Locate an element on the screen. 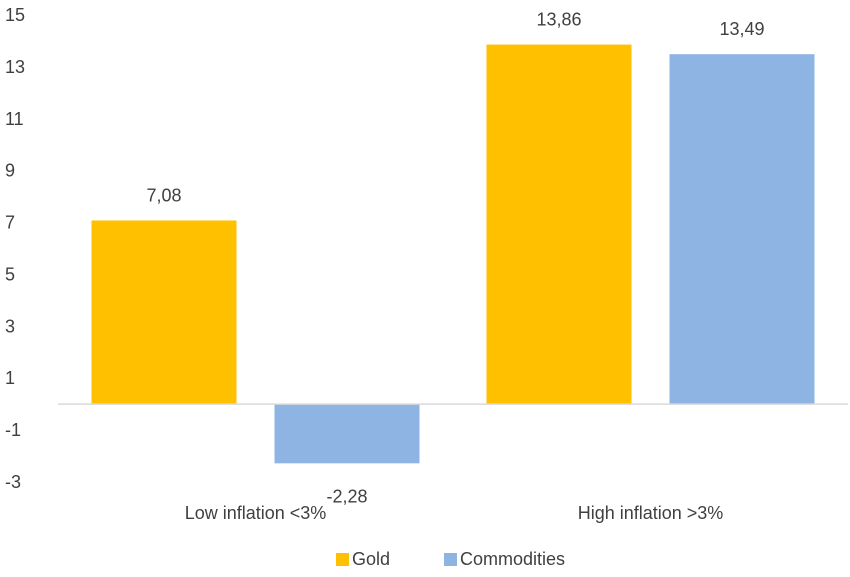 Image resolution: width=850 pixels, height=577 pixels. y-tick-label: 5 is located at coordinates (10, 274).